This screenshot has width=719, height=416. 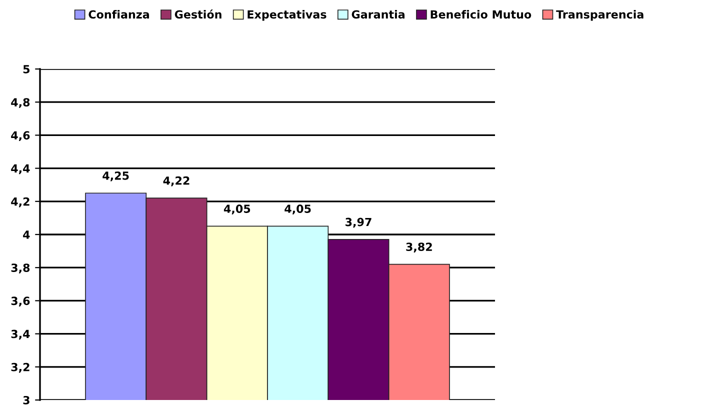 I want to click on y-tick-label: 3, so click(x=26, y=400).